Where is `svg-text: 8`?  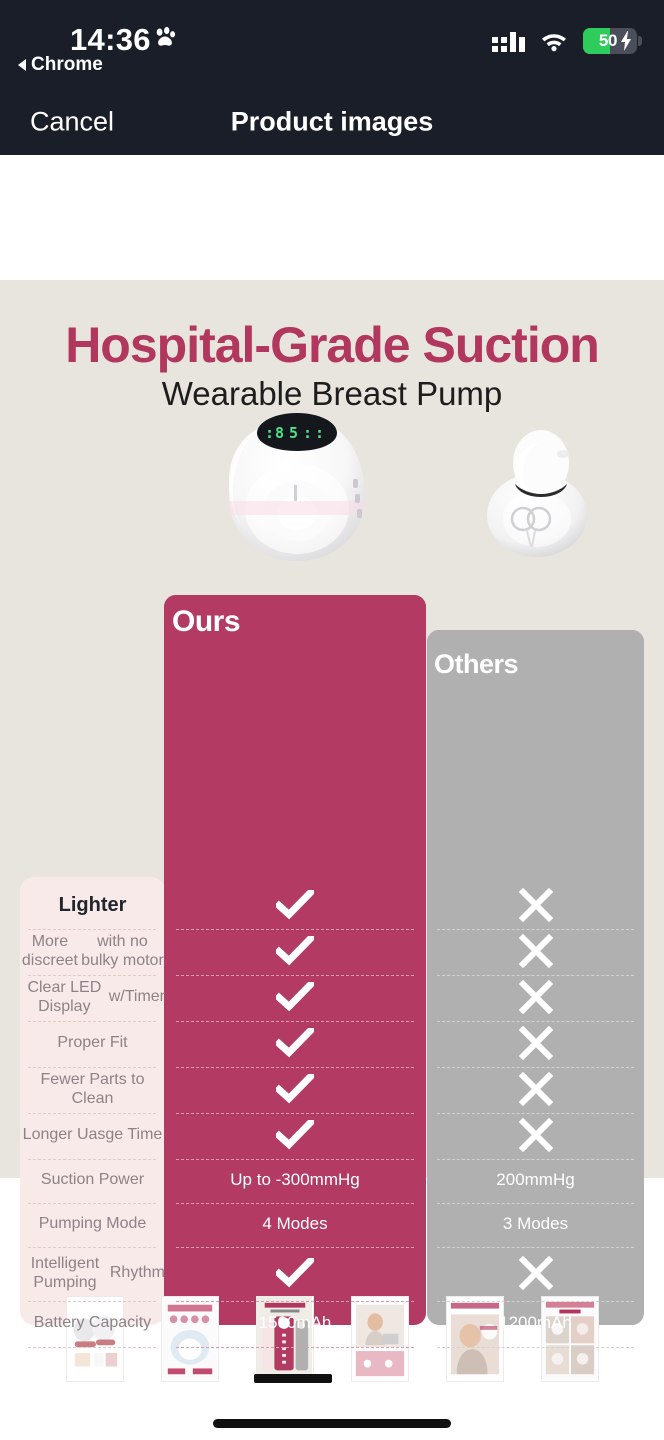
svg-text: 8 is located at coordinates (279, 433).